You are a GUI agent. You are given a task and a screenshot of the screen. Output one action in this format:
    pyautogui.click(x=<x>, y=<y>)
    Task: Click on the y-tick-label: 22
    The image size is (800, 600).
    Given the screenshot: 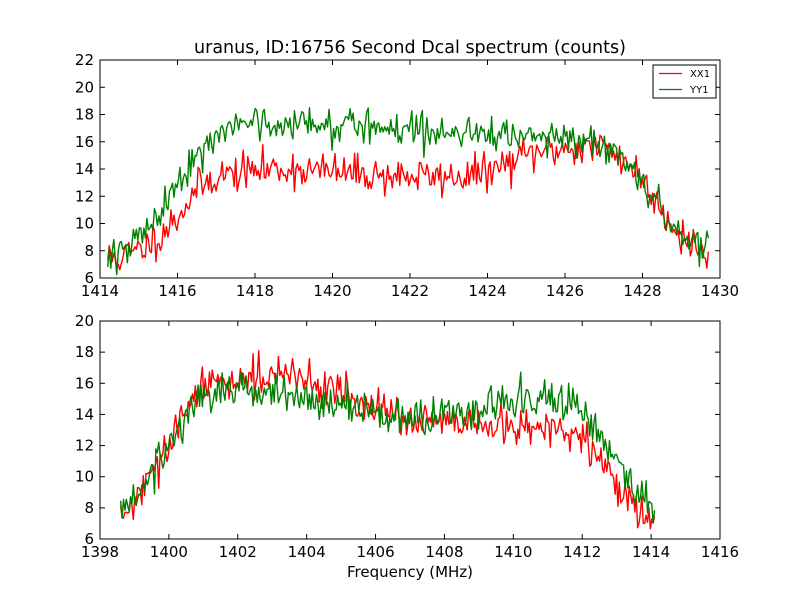 What is the action you would take?
    pyautogui.click(x=84, y=60)
    